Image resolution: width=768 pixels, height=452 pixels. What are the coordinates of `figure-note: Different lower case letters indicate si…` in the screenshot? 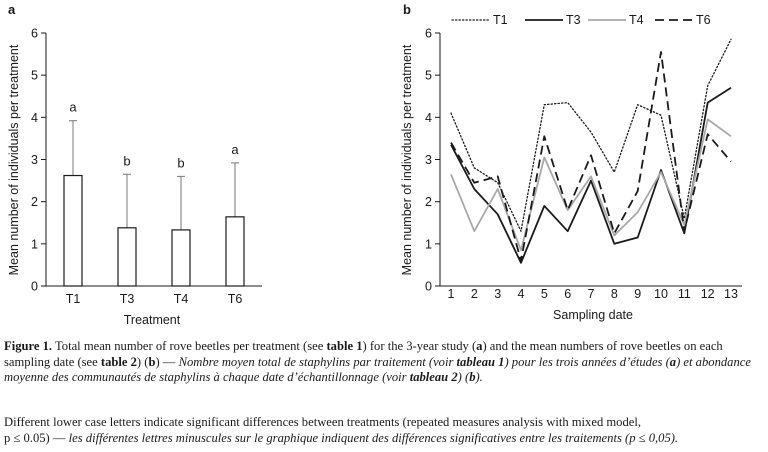 It's located at (384, 430).